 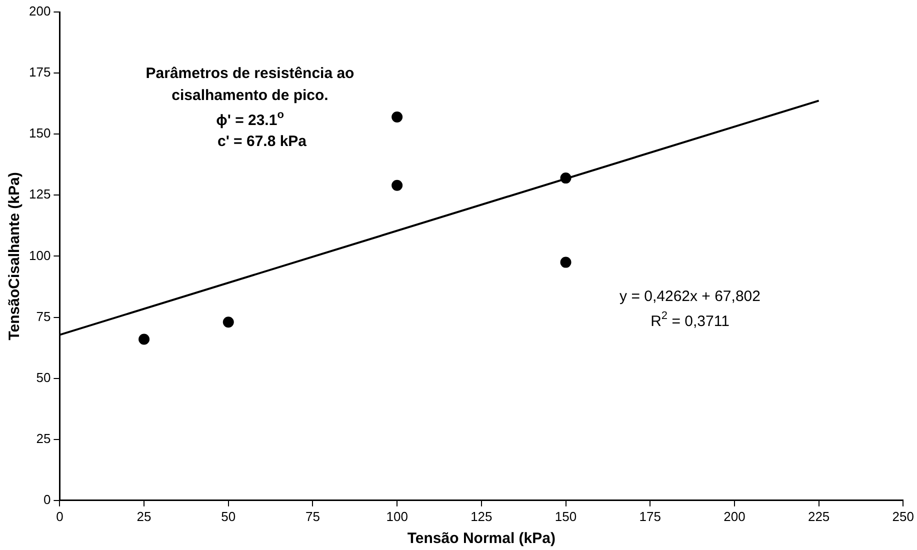 What do you see at coordinates (690, 297) in the screenshot?
I see `annotation: y = 0,4262x + 67,802` at bounding box center [690, 297].